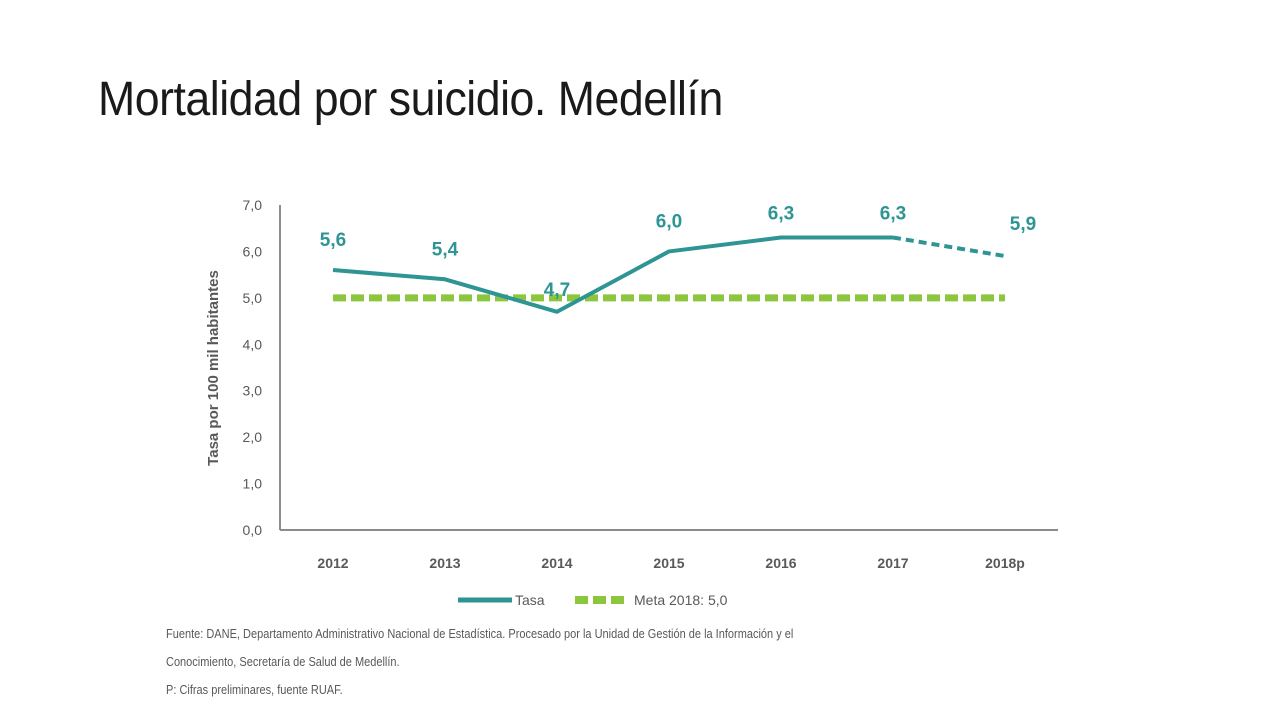 This screenshot has width=1280, height=720. Describe the element at coordinates (253, 530) in the screenshot. I see `y-tick-label: 0,0` at that location.